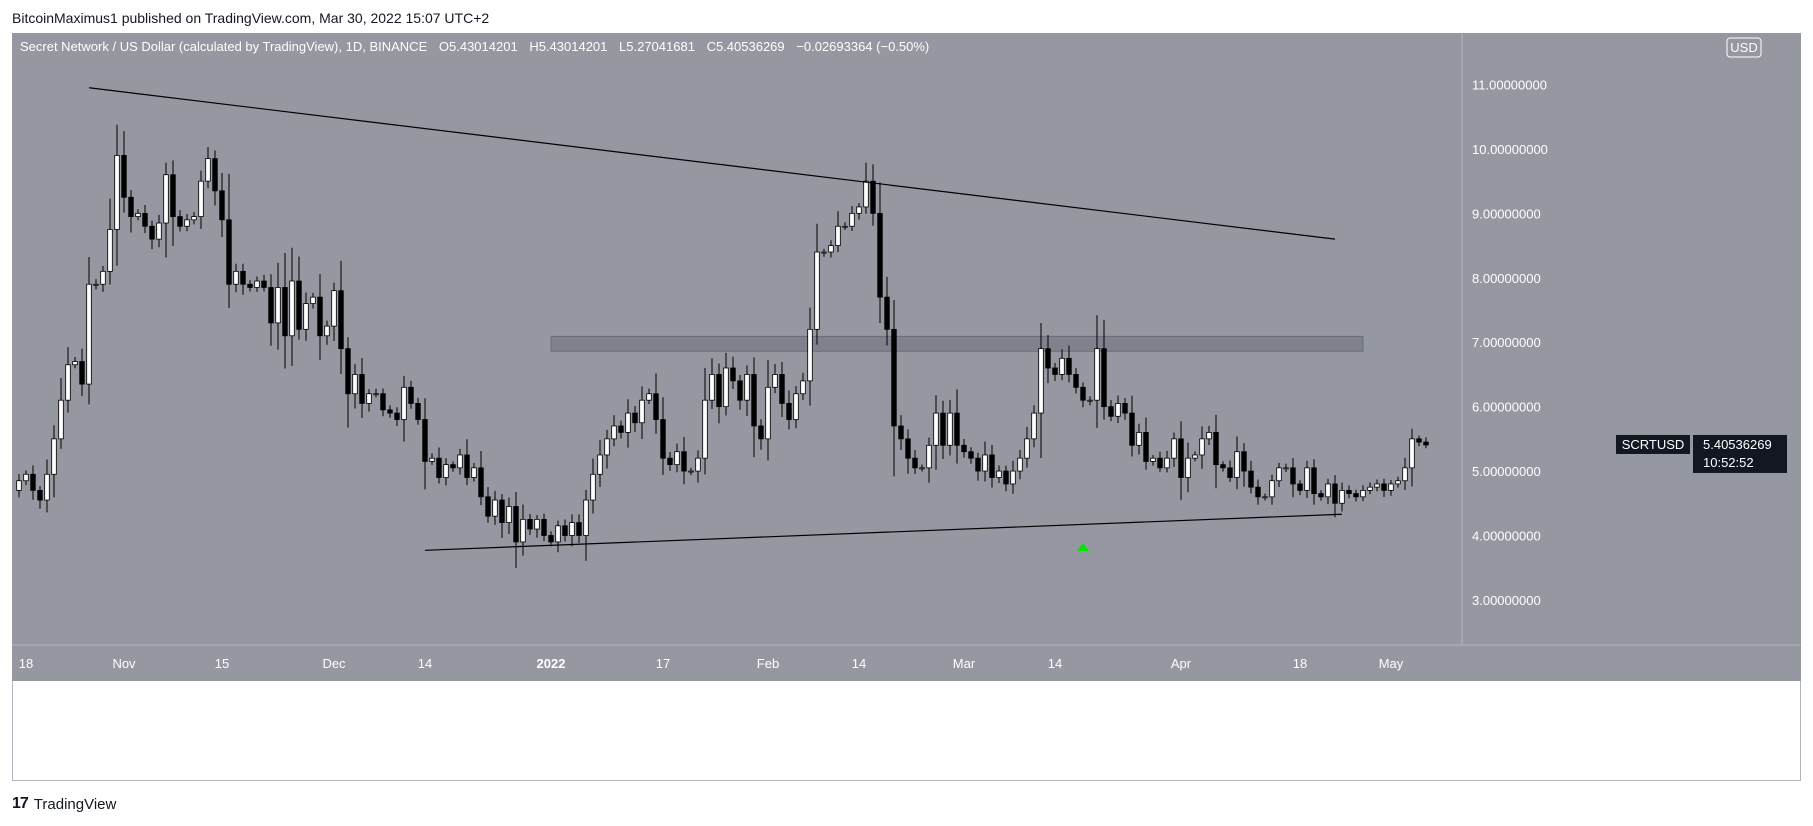 The image size is (1813, 826). I want to click on tradingview-logo: 17 TradingView, so click(64, 804).